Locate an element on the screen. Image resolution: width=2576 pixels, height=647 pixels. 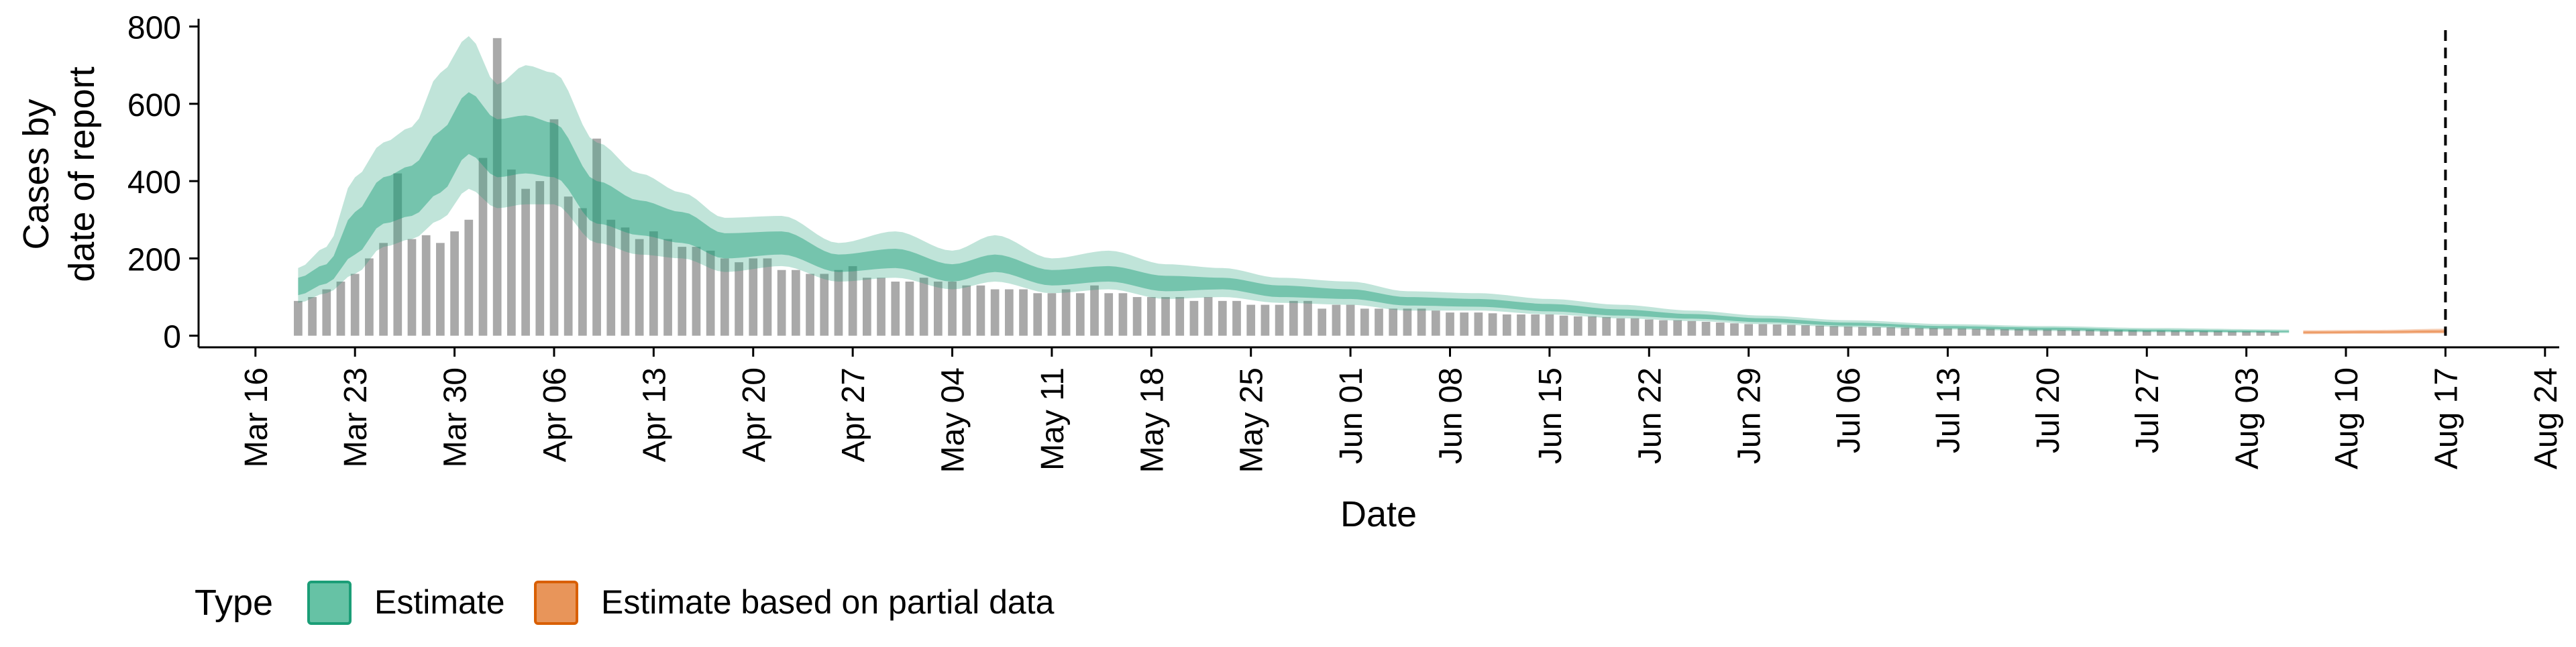
x-tick-label: May 04 is located at coordinates (953, 420).